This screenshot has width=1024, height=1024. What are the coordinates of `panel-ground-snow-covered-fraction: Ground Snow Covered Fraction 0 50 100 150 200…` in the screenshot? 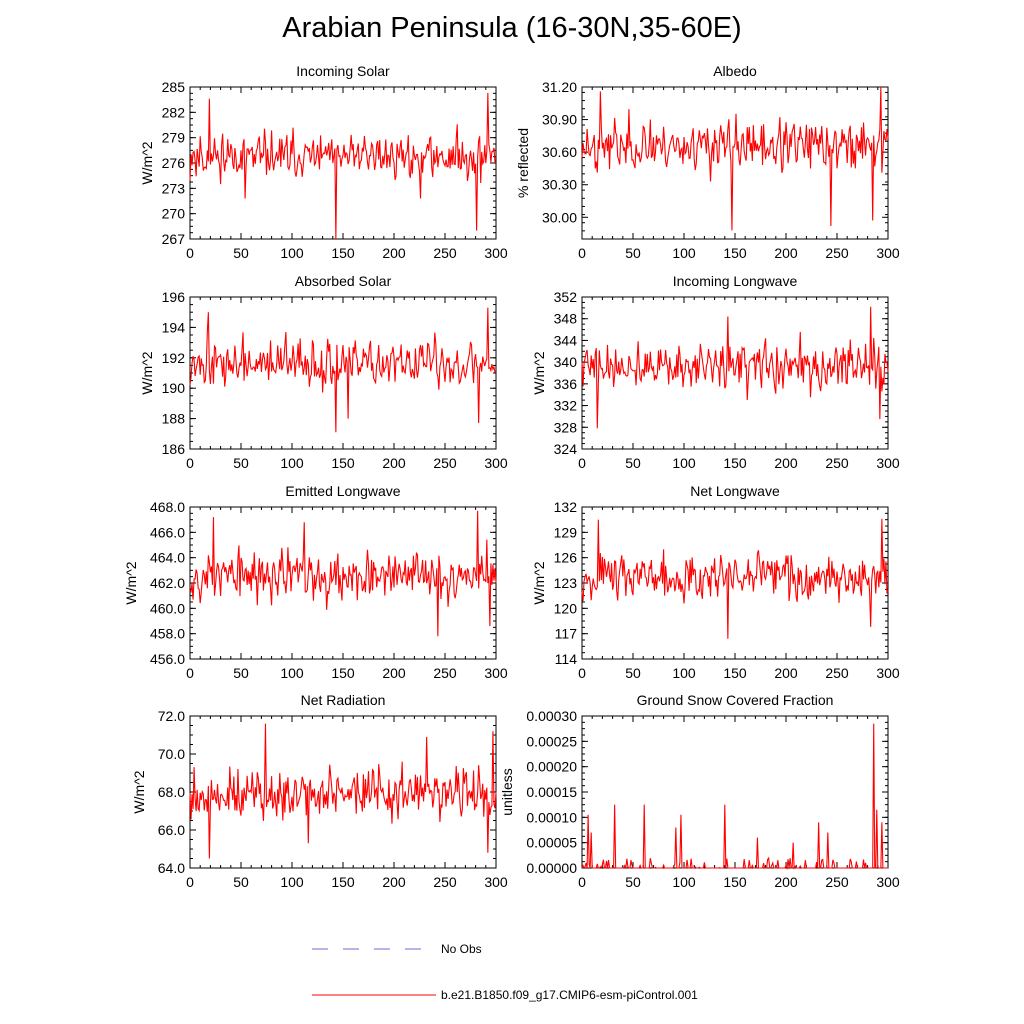 It's located at (699, 791).